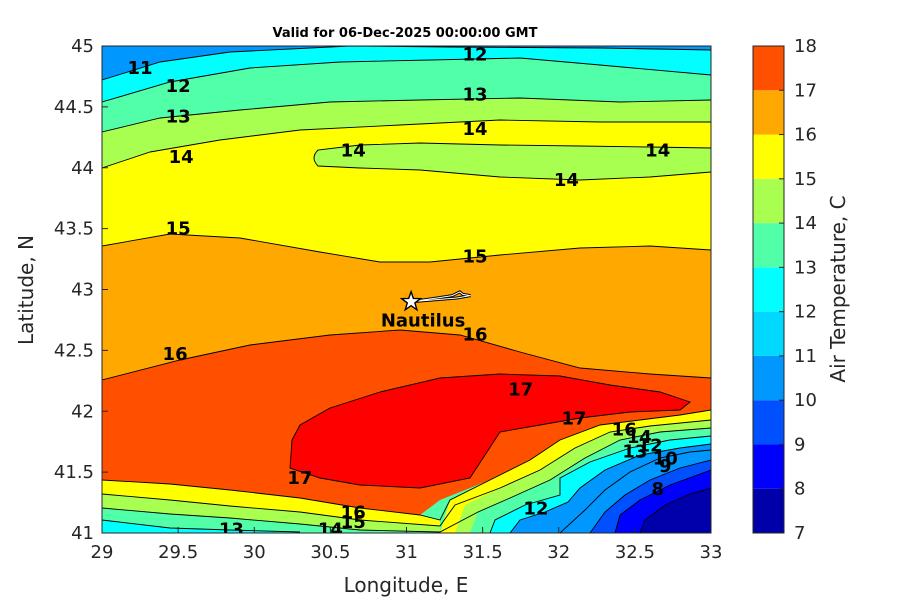  What do you see at coordinates (799, 444) in the screenshot?
I see `colorbar-tick-label: 9` at bounding box center [799, 444].